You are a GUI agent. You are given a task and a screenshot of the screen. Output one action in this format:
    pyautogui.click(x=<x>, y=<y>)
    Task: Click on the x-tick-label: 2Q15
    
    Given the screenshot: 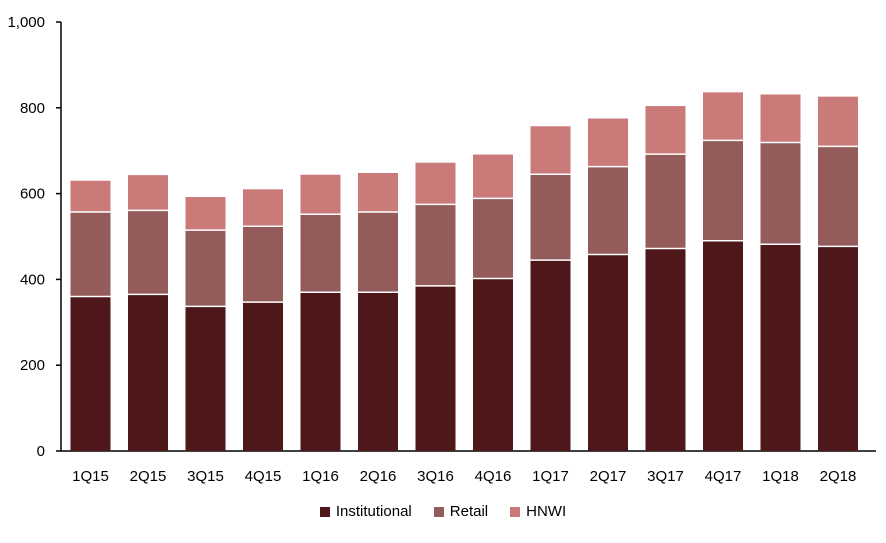 What is the action you would take?
    pyautogui.click(x=148, y=476)
    